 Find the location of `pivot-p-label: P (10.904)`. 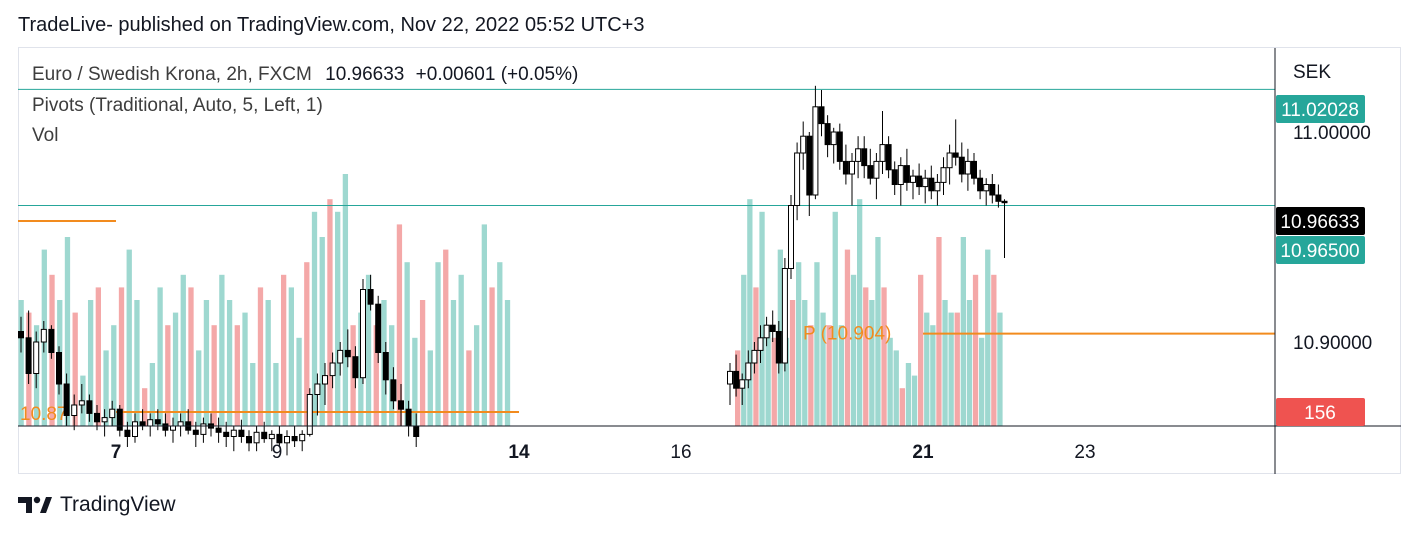

pivot-p-label: P (10.904) is located at coordinates (847, 334).